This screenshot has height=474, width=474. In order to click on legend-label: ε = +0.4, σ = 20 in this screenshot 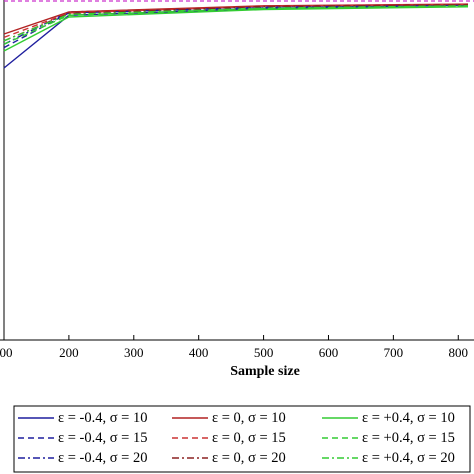, I will do `click(408, 458)`.